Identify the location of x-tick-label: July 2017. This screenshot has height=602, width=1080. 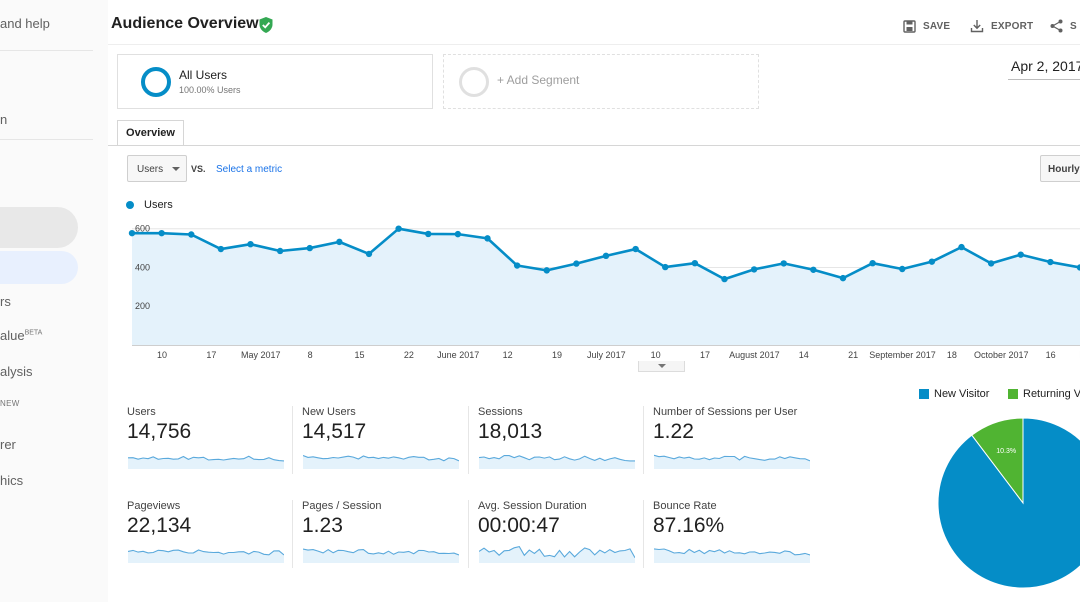
(606, 355).